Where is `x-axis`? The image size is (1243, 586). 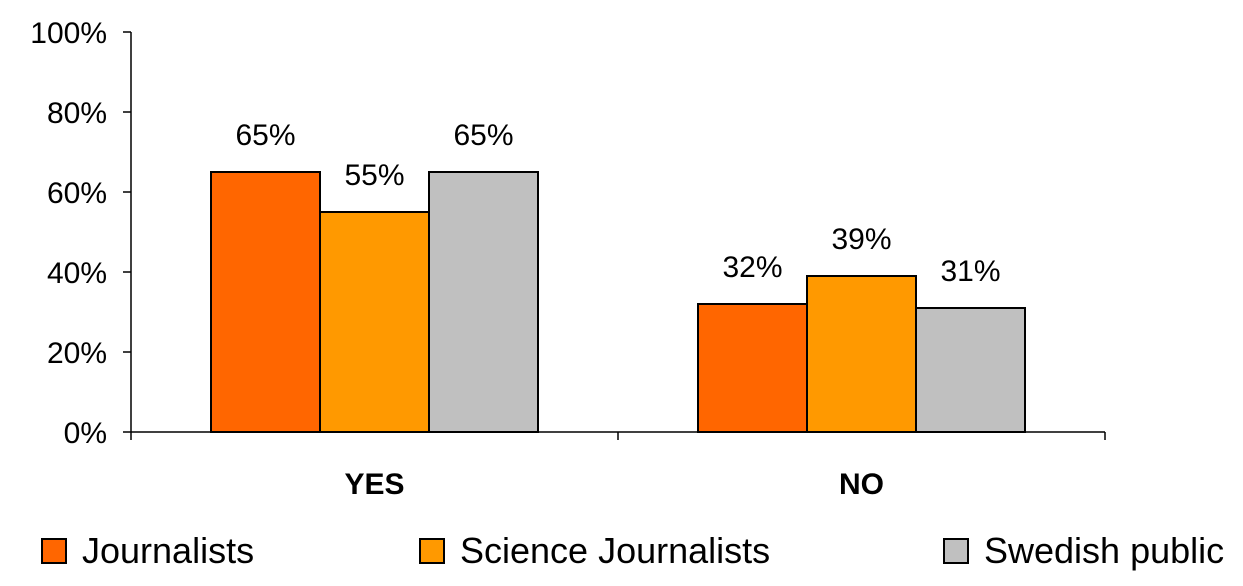
x-axis is located at coordinates (618, 435).